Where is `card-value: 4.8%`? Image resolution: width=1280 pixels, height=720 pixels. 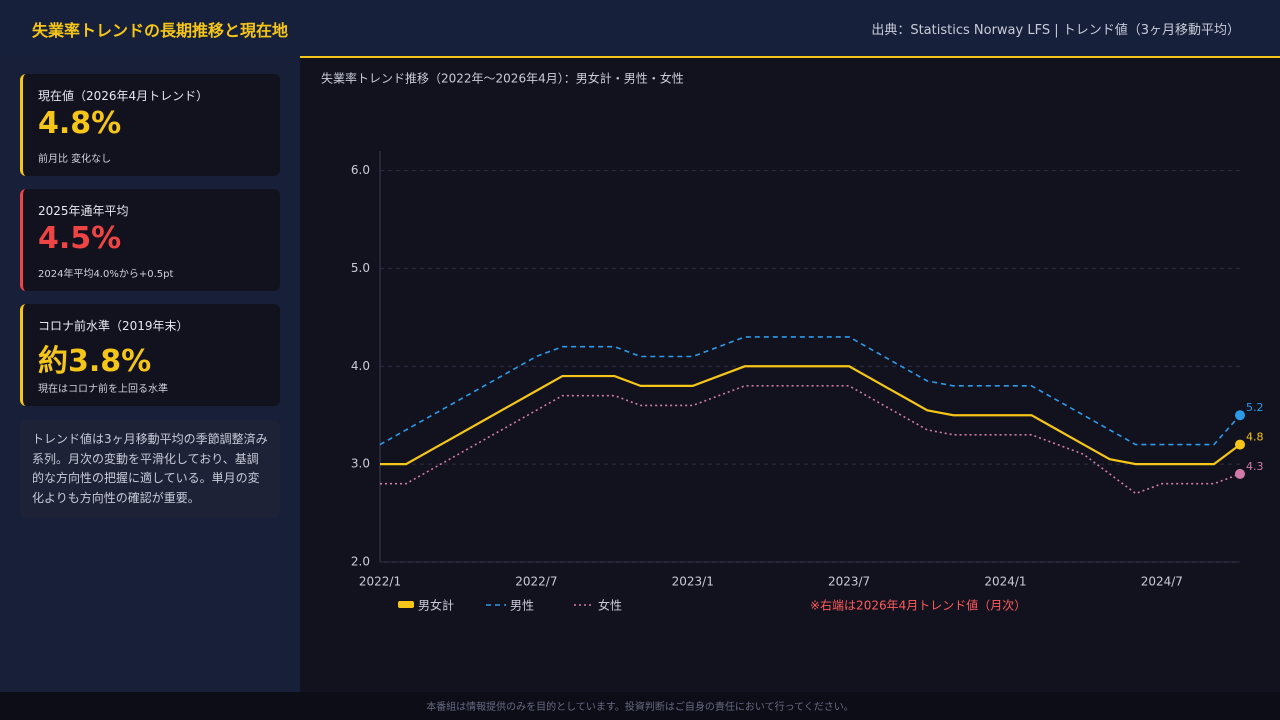
card-value: 4.8% is located at coordinates (80, 123).